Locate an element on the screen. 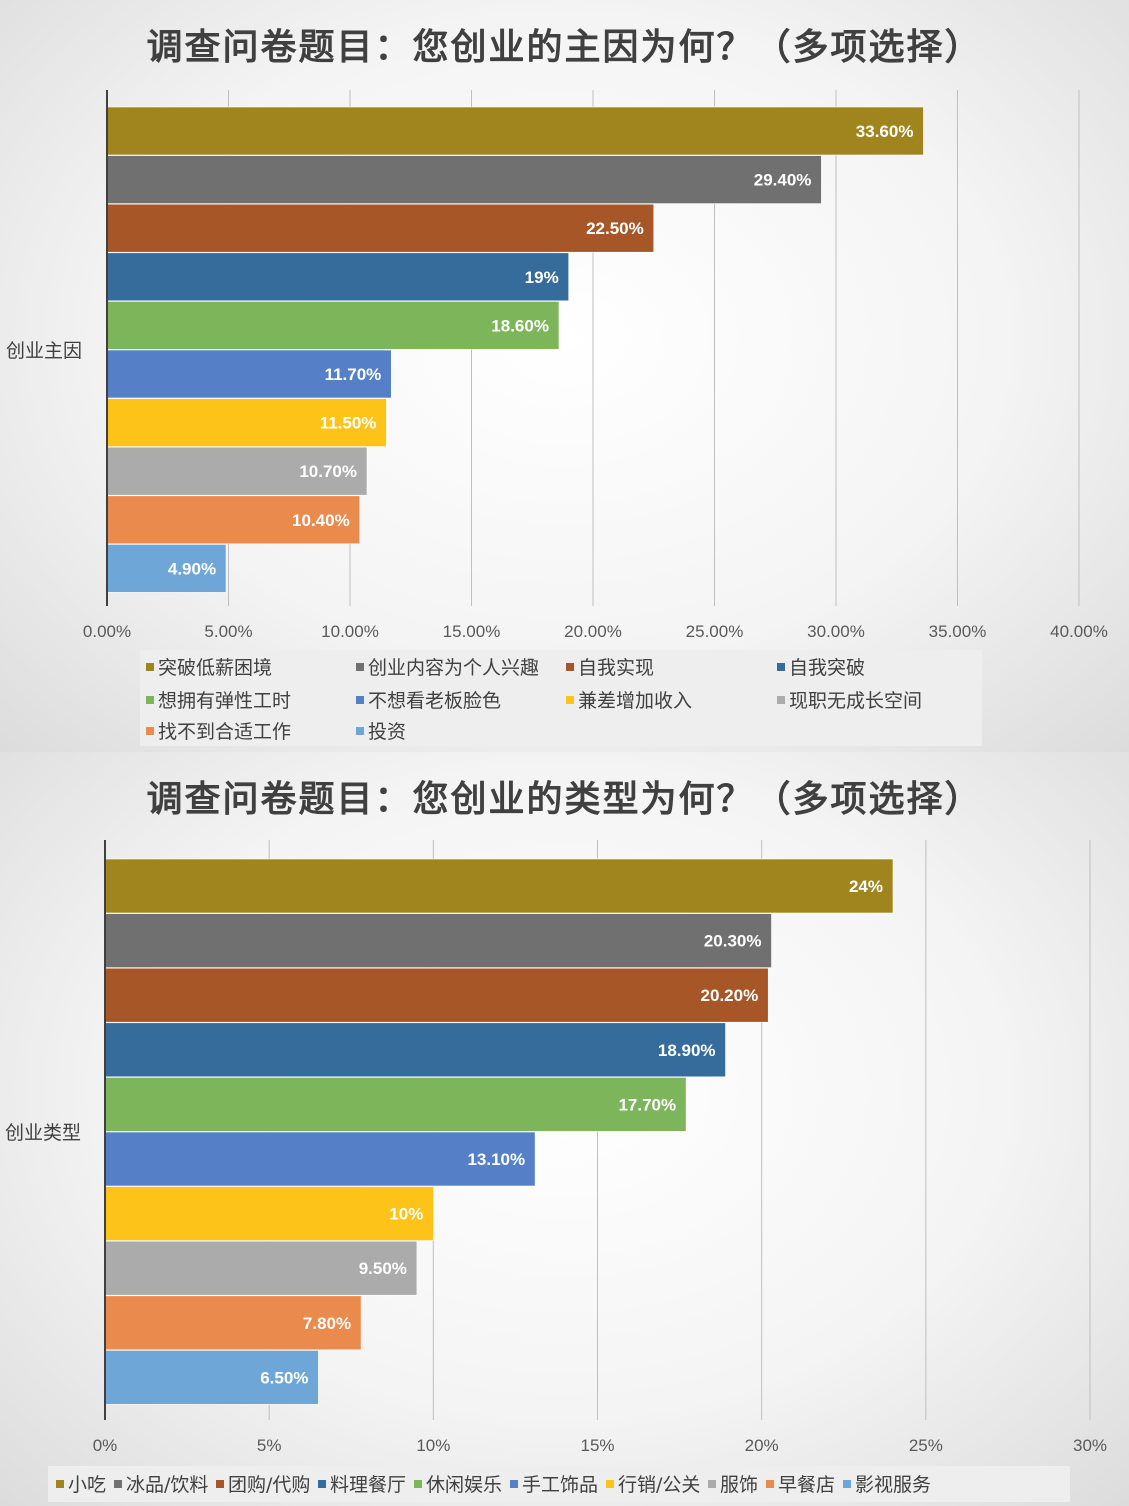 Image resolution: width=1129 pixels, height=1506 pixels. legend-label: 找不到合适工作 is located at coordinates (225, 732).